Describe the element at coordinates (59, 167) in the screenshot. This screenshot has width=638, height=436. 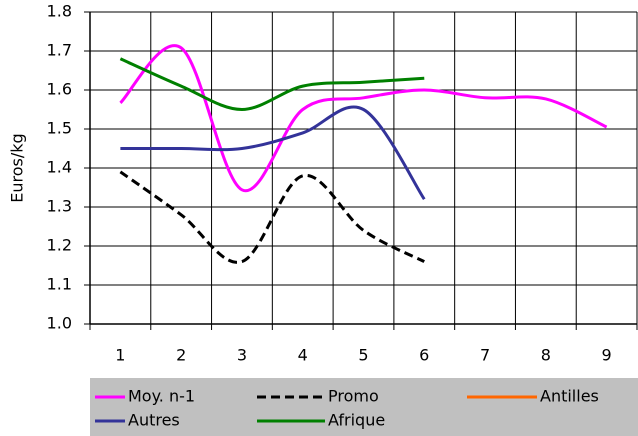
I see `y-tick-label: 1.4` at that location.